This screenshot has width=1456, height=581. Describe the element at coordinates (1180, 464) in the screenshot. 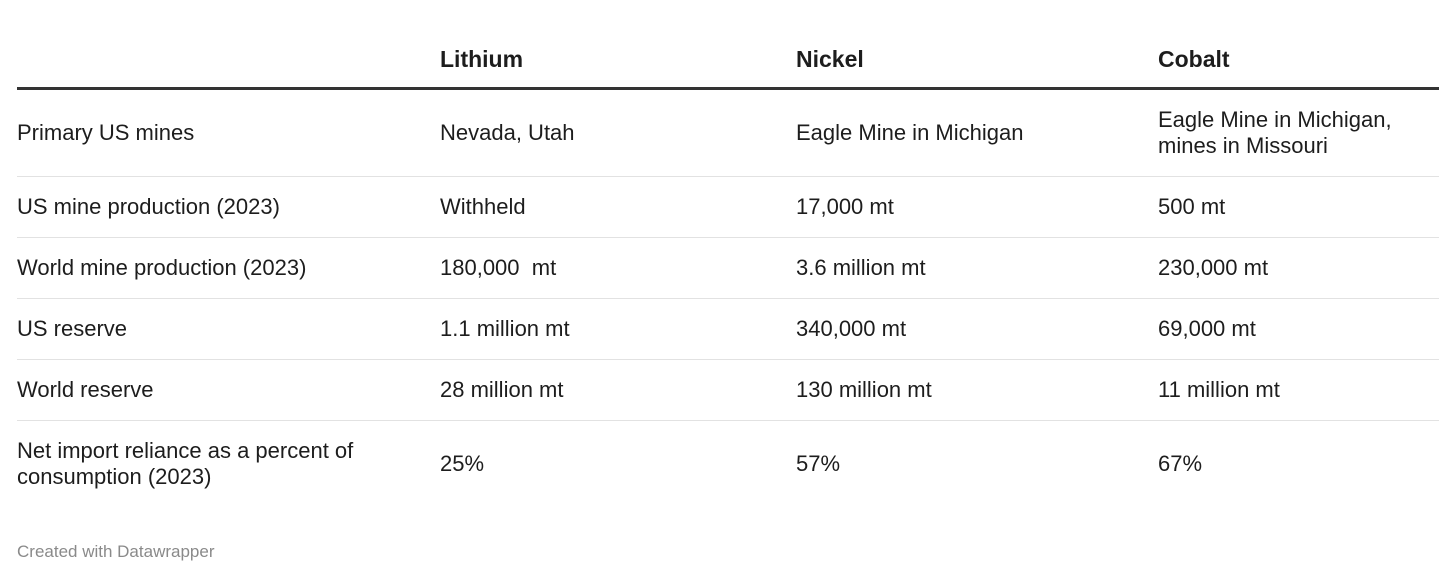

I see `table-cell: 67%` at that location.